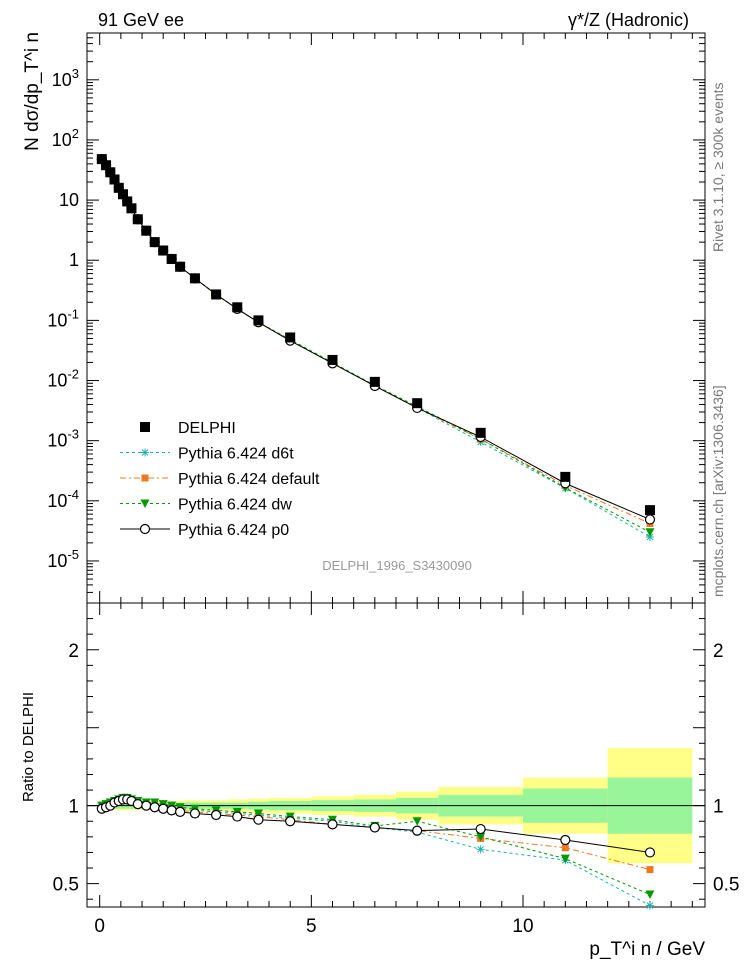  Describe the element at coordinates (73, 651) in the screenshot. I see `ratio-ytick-label-left: 2` at that location.